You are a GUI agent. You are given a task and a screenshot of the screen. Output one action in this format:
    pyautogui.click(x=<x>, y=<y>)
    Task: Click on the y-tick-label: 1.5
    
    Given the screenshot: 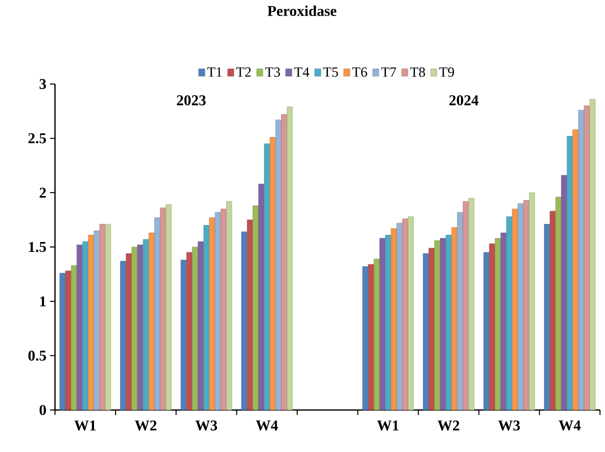 What is the action you would take?
    pyautogui.click(x=37, y=247)
    